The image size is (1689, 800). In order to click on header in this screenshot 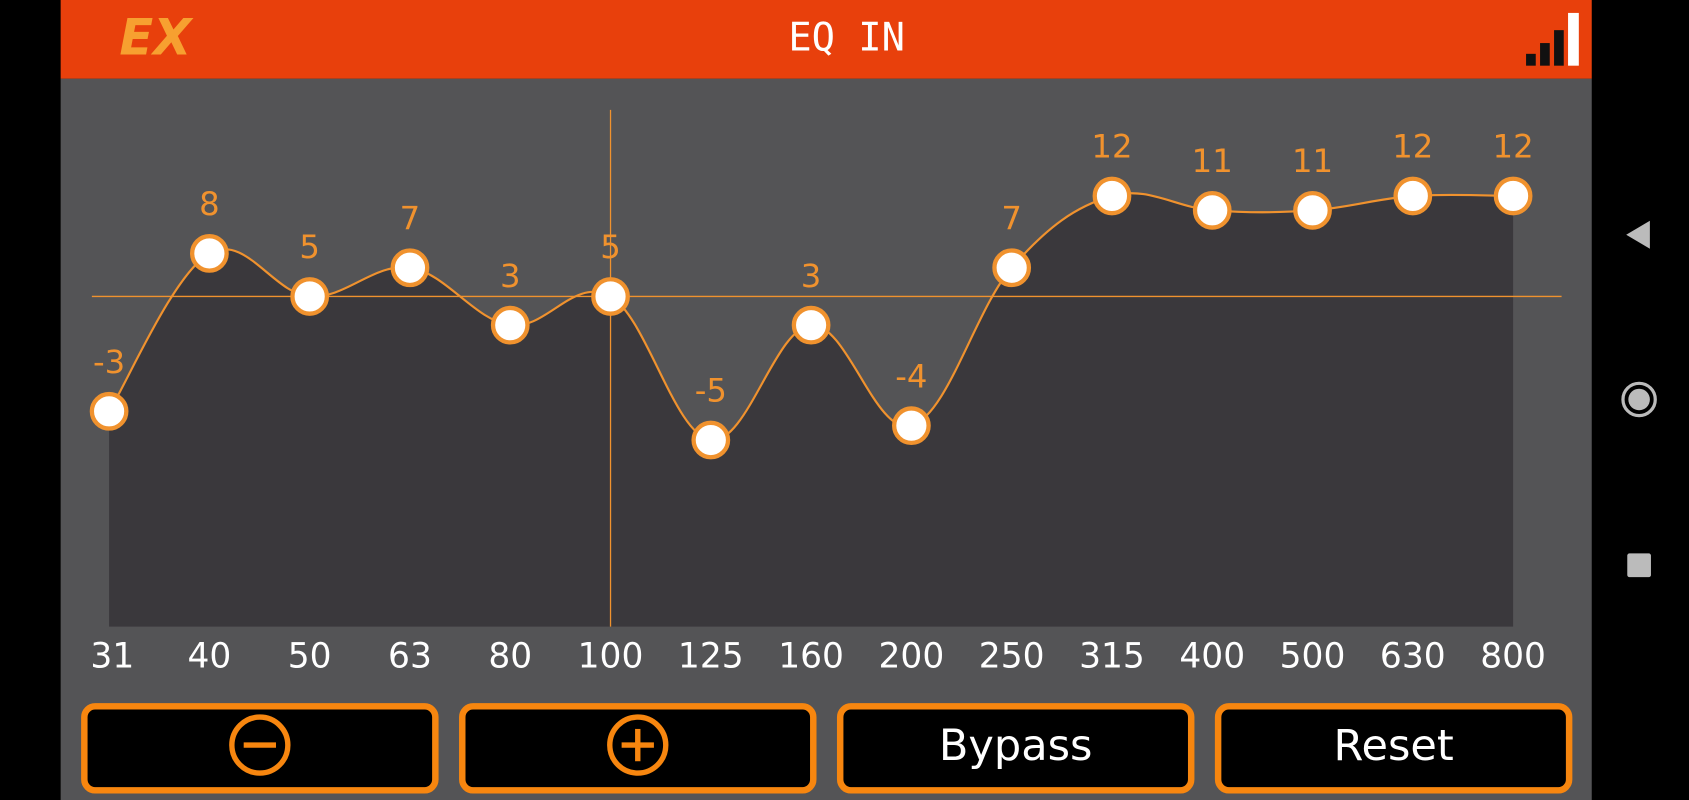, I will do `click(826, 39)`.